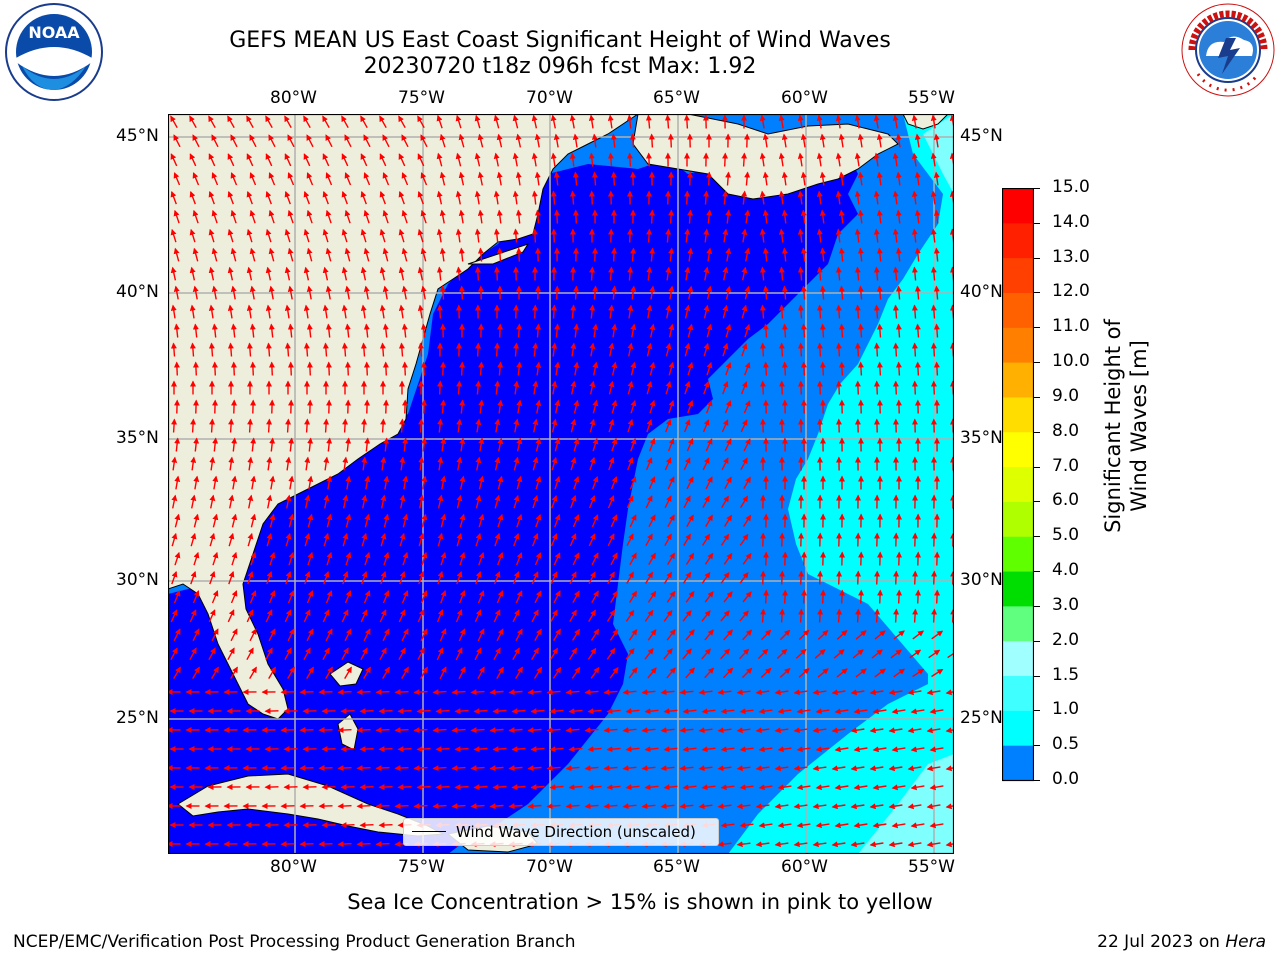  Describe the element at coordinates (561, 832) in the screenshot. I see `map-legend: Wind Wave Direction (unscaled)` at that location.